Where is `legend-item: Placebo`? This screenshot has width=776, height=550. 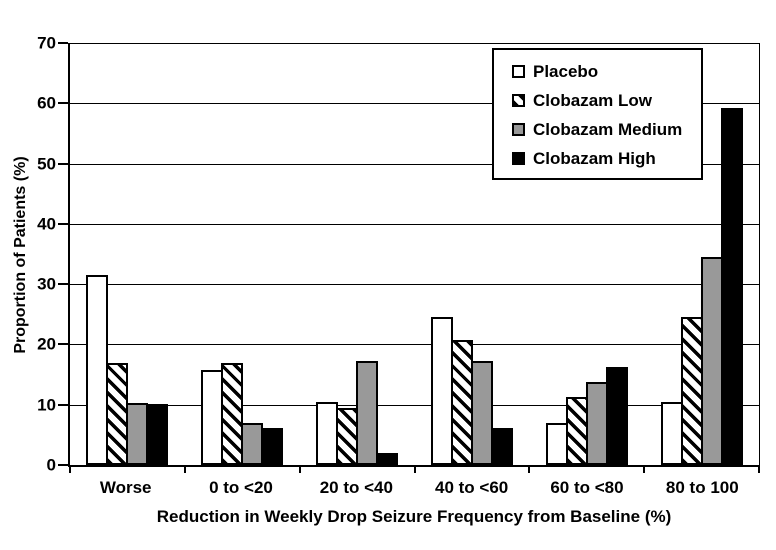 legend-item: Placebo is located at coordinates (606, 71).